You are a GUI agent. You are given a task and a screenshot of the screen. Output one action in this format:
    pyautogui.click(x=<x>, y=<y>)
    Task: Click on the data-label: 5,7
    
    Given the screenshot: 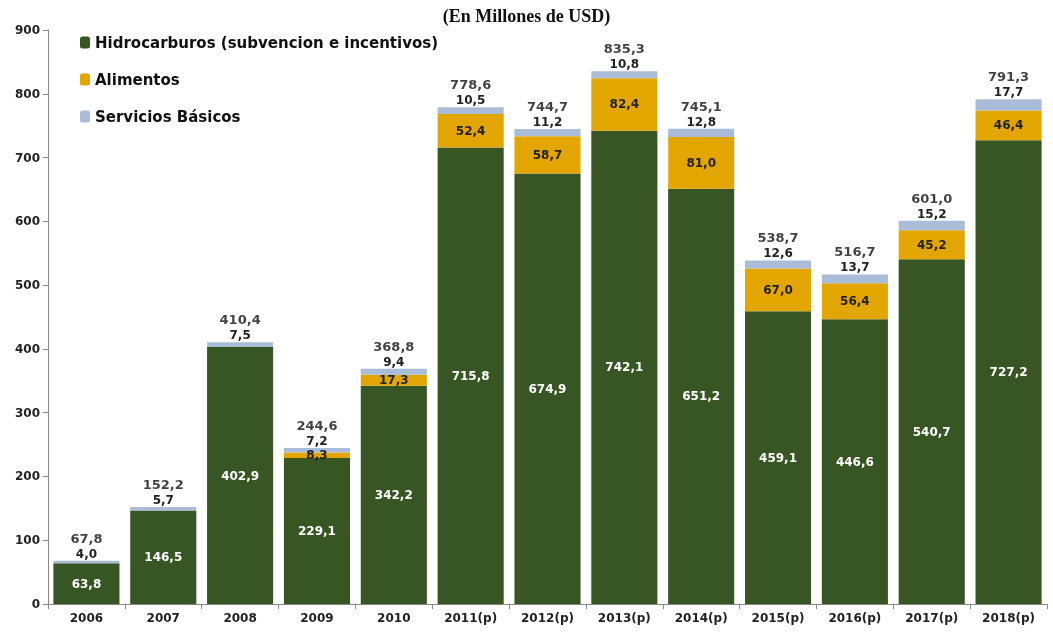 What is the action you would take?
    pyautogui.click(x=163, y=499)
    